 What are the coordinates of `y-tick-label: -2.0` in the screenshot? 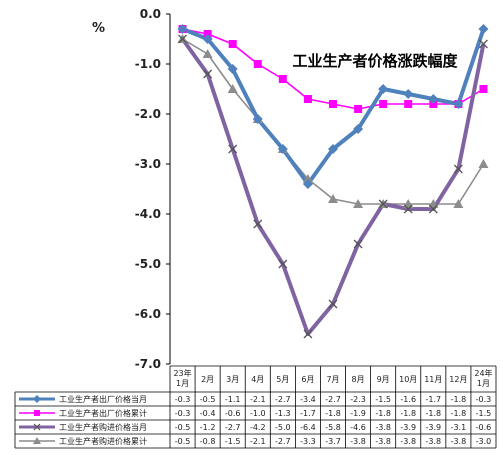 It's located at (148, 114).